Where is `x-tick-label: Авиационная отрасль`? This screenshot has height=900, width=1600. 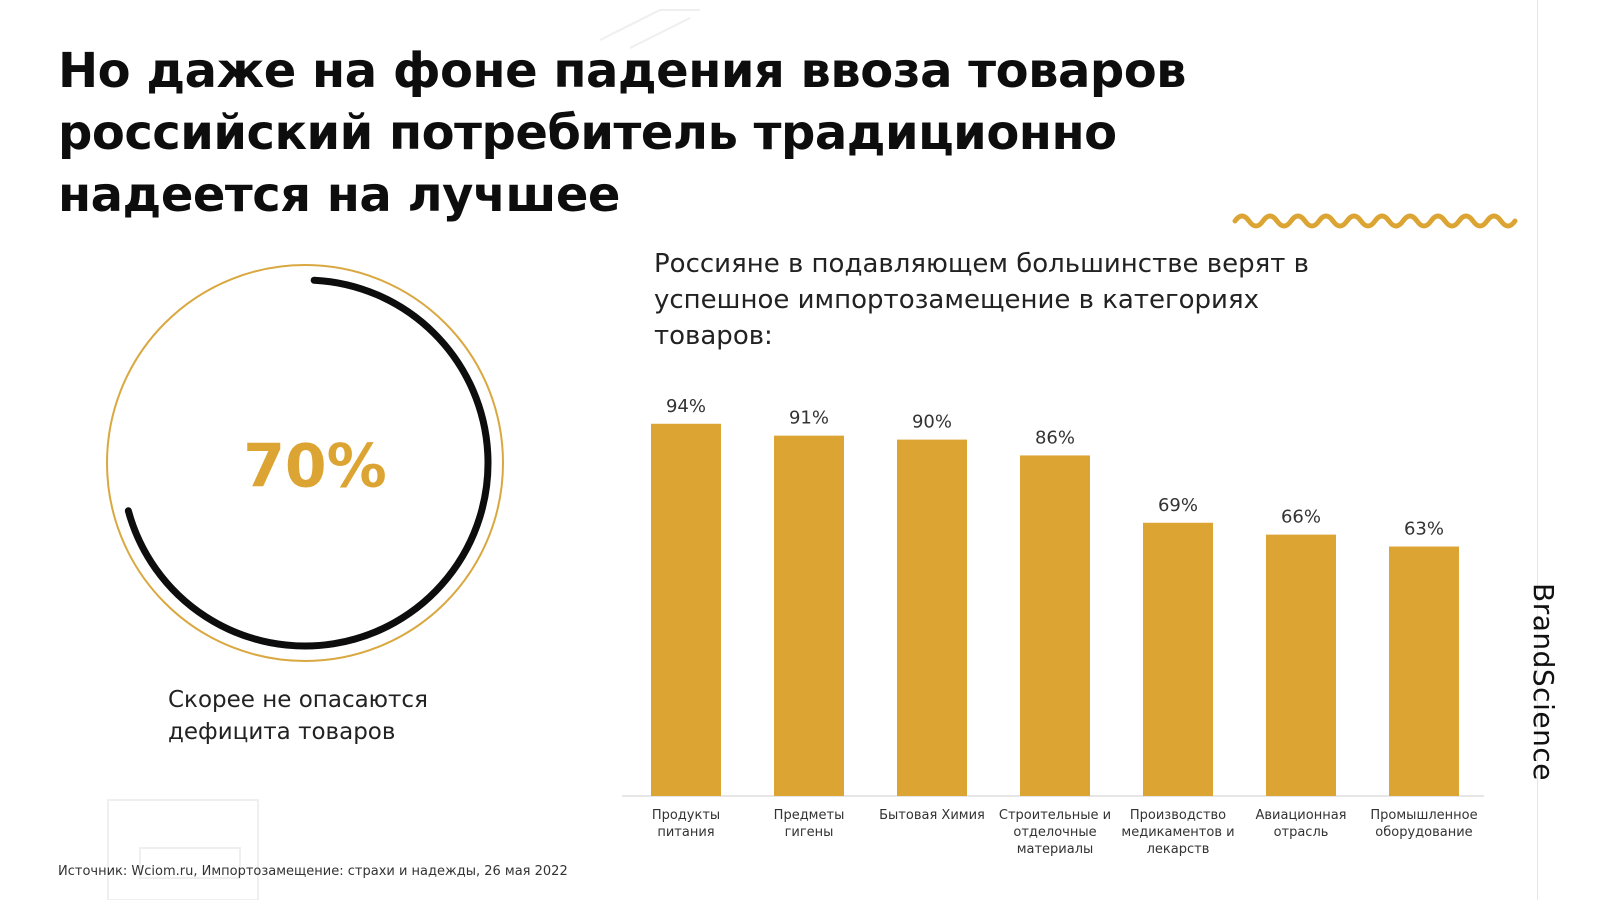 x-tick-label: Авиационная отрасль is located at coordinates (1300, 824).